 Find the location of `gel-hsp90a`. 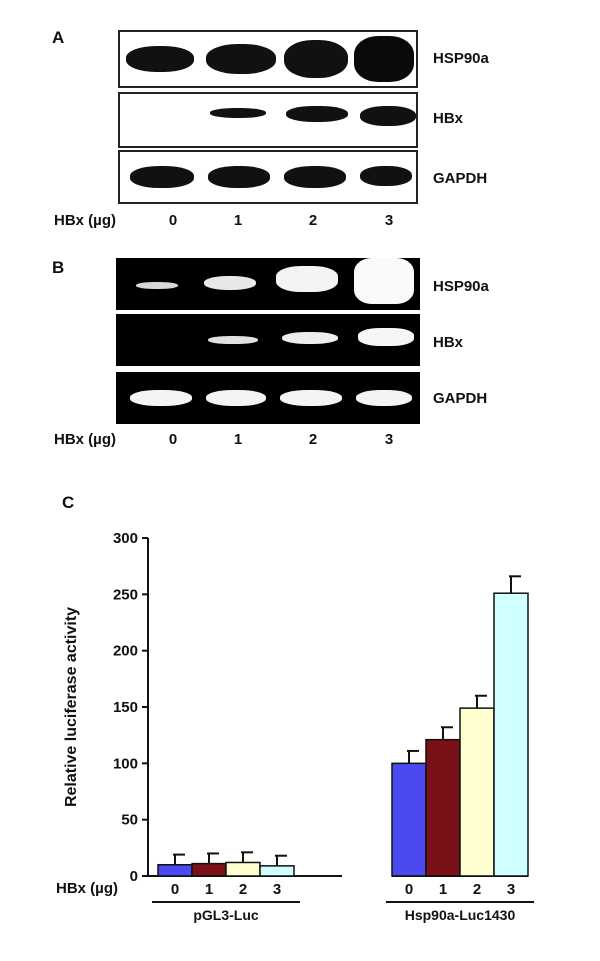

gel-hsp90a is located at coordinates (268, 284).